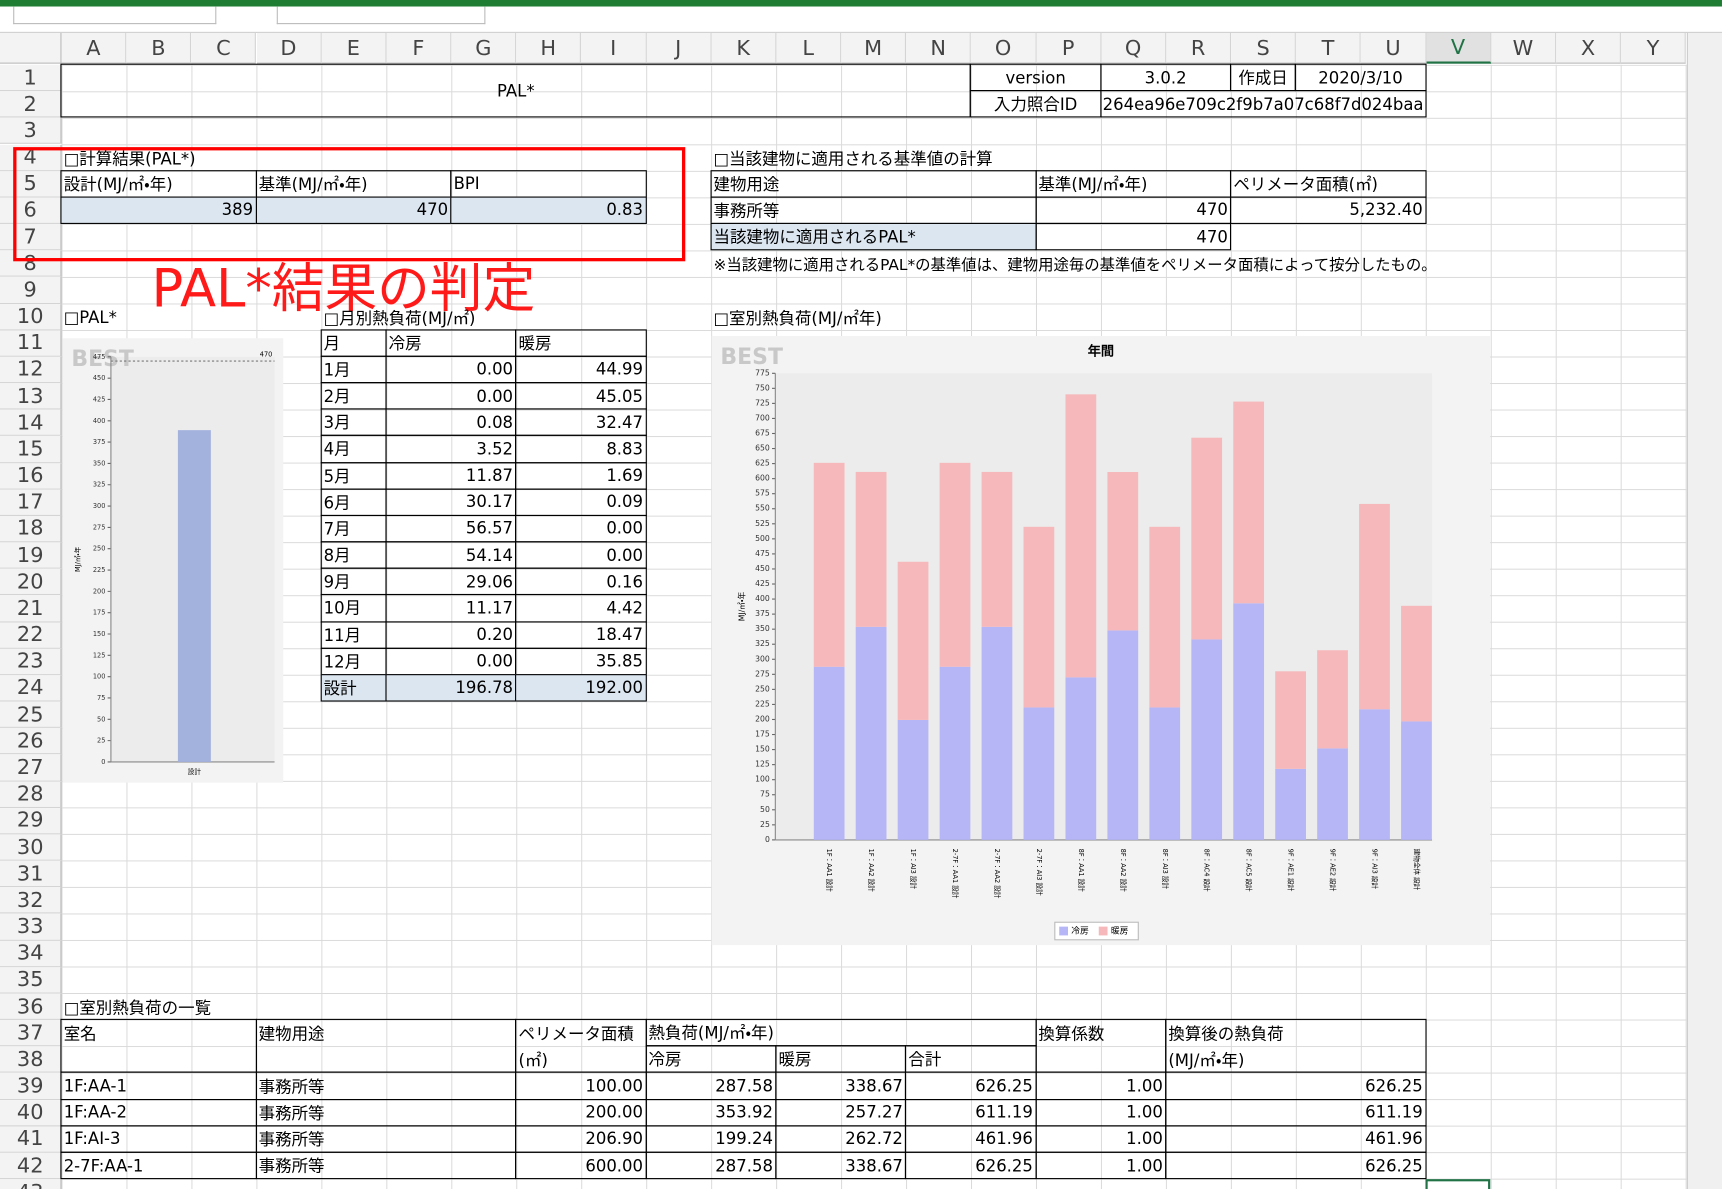 The width and height of the screenshot is (1722, 1189). I want to click on x-tick-label: 設計, so click(195, 771).